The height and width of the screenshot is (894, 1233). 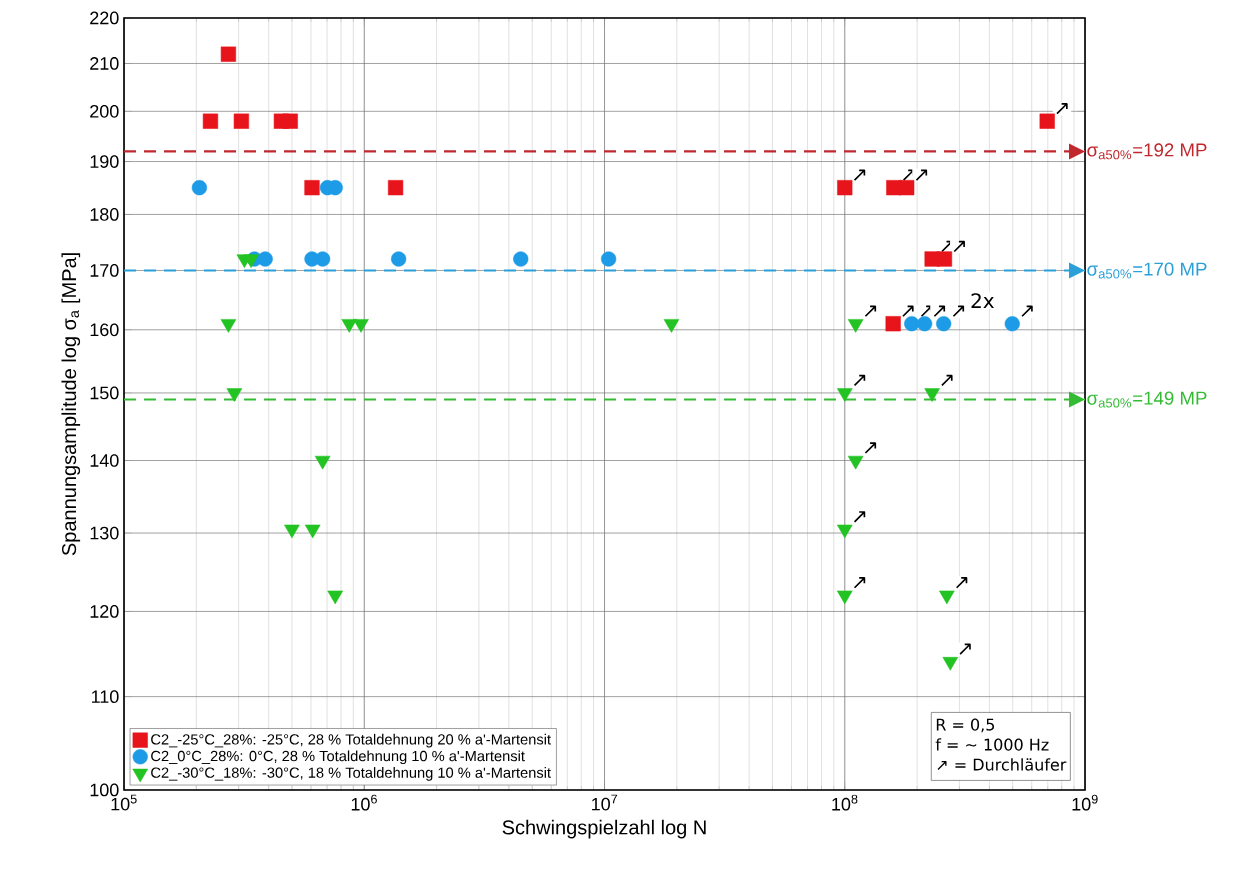 What do you see at coordinates (104, 270) in the screenshot?
I see `y-tick-label: 170` at bounding box center [104, 270].